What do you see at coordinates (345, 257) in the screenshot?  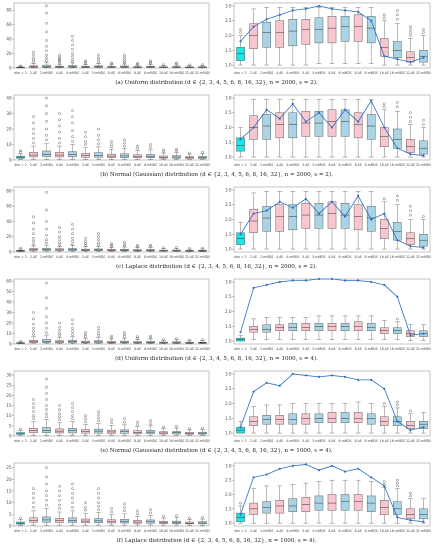 I see `x-tick-label: 6-mMDS` at bounding box center [345, 257].